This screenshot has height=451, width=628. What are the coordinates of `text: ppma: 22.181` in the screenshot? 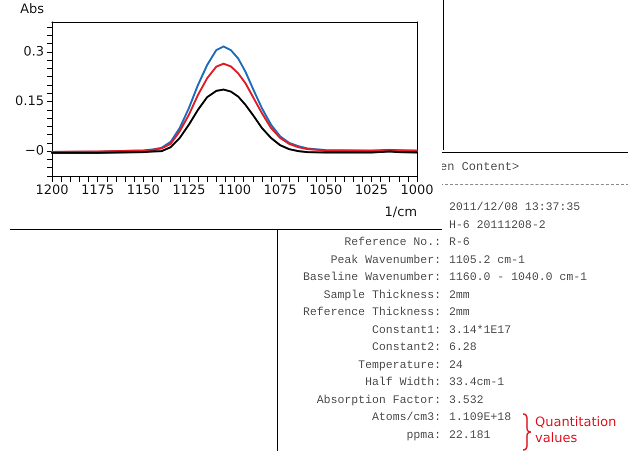 It's located at (447, 436).